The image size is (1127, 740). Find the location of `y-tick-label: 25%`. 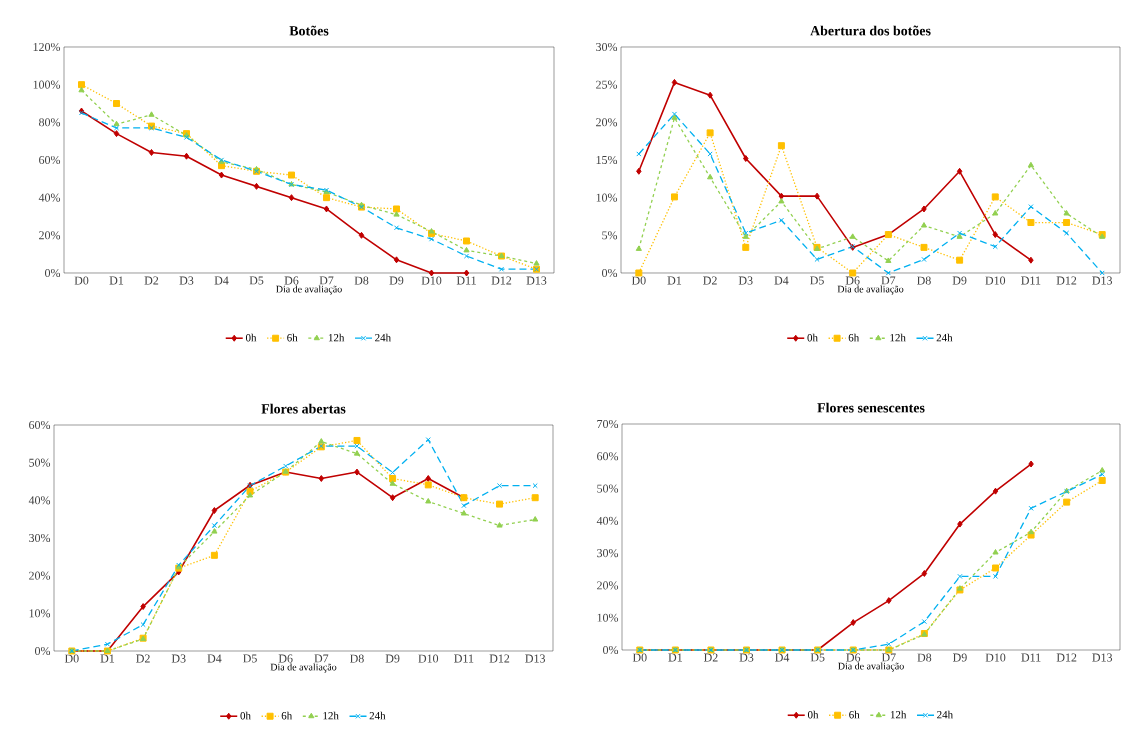

y-tick-label: 25% is located at coordinates (607, 84).